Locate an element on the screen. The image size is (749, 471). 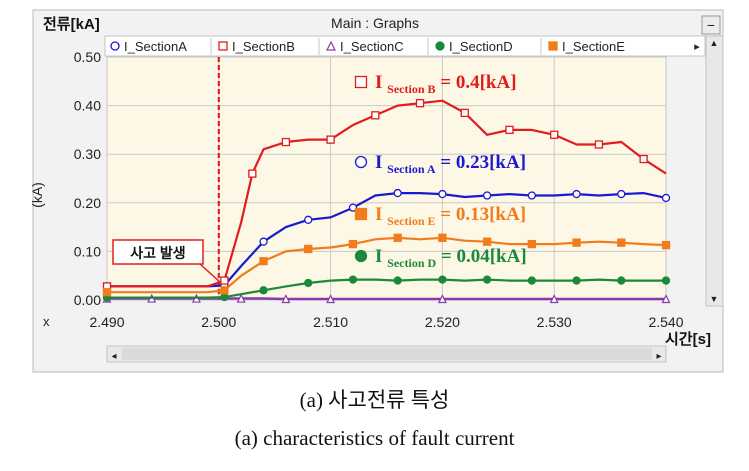
legend-marker-i-sectionb is located at coordinates (223, 46).